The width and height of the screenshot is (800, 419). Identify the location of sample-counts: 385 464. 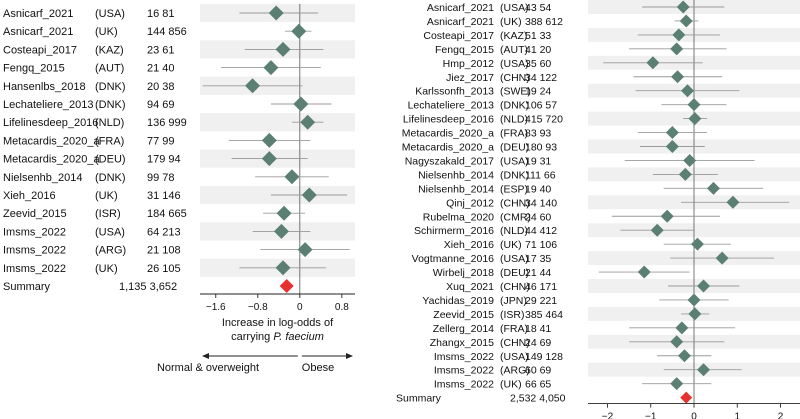
(544, 315).